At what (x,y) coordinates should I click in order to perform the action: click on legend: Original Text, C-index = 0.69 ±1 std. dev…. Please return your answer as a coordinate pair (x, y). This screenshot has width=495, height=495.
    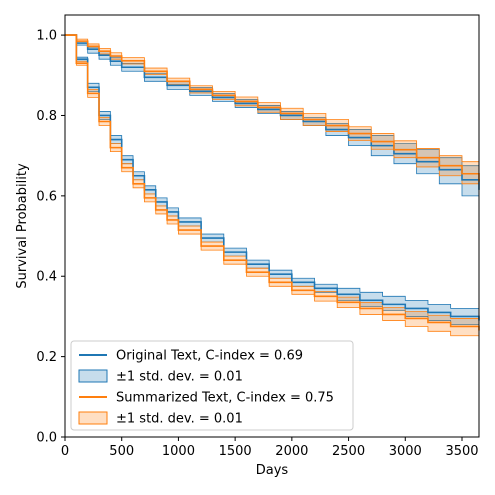
    Looking at the image, I should click on (212, 385).